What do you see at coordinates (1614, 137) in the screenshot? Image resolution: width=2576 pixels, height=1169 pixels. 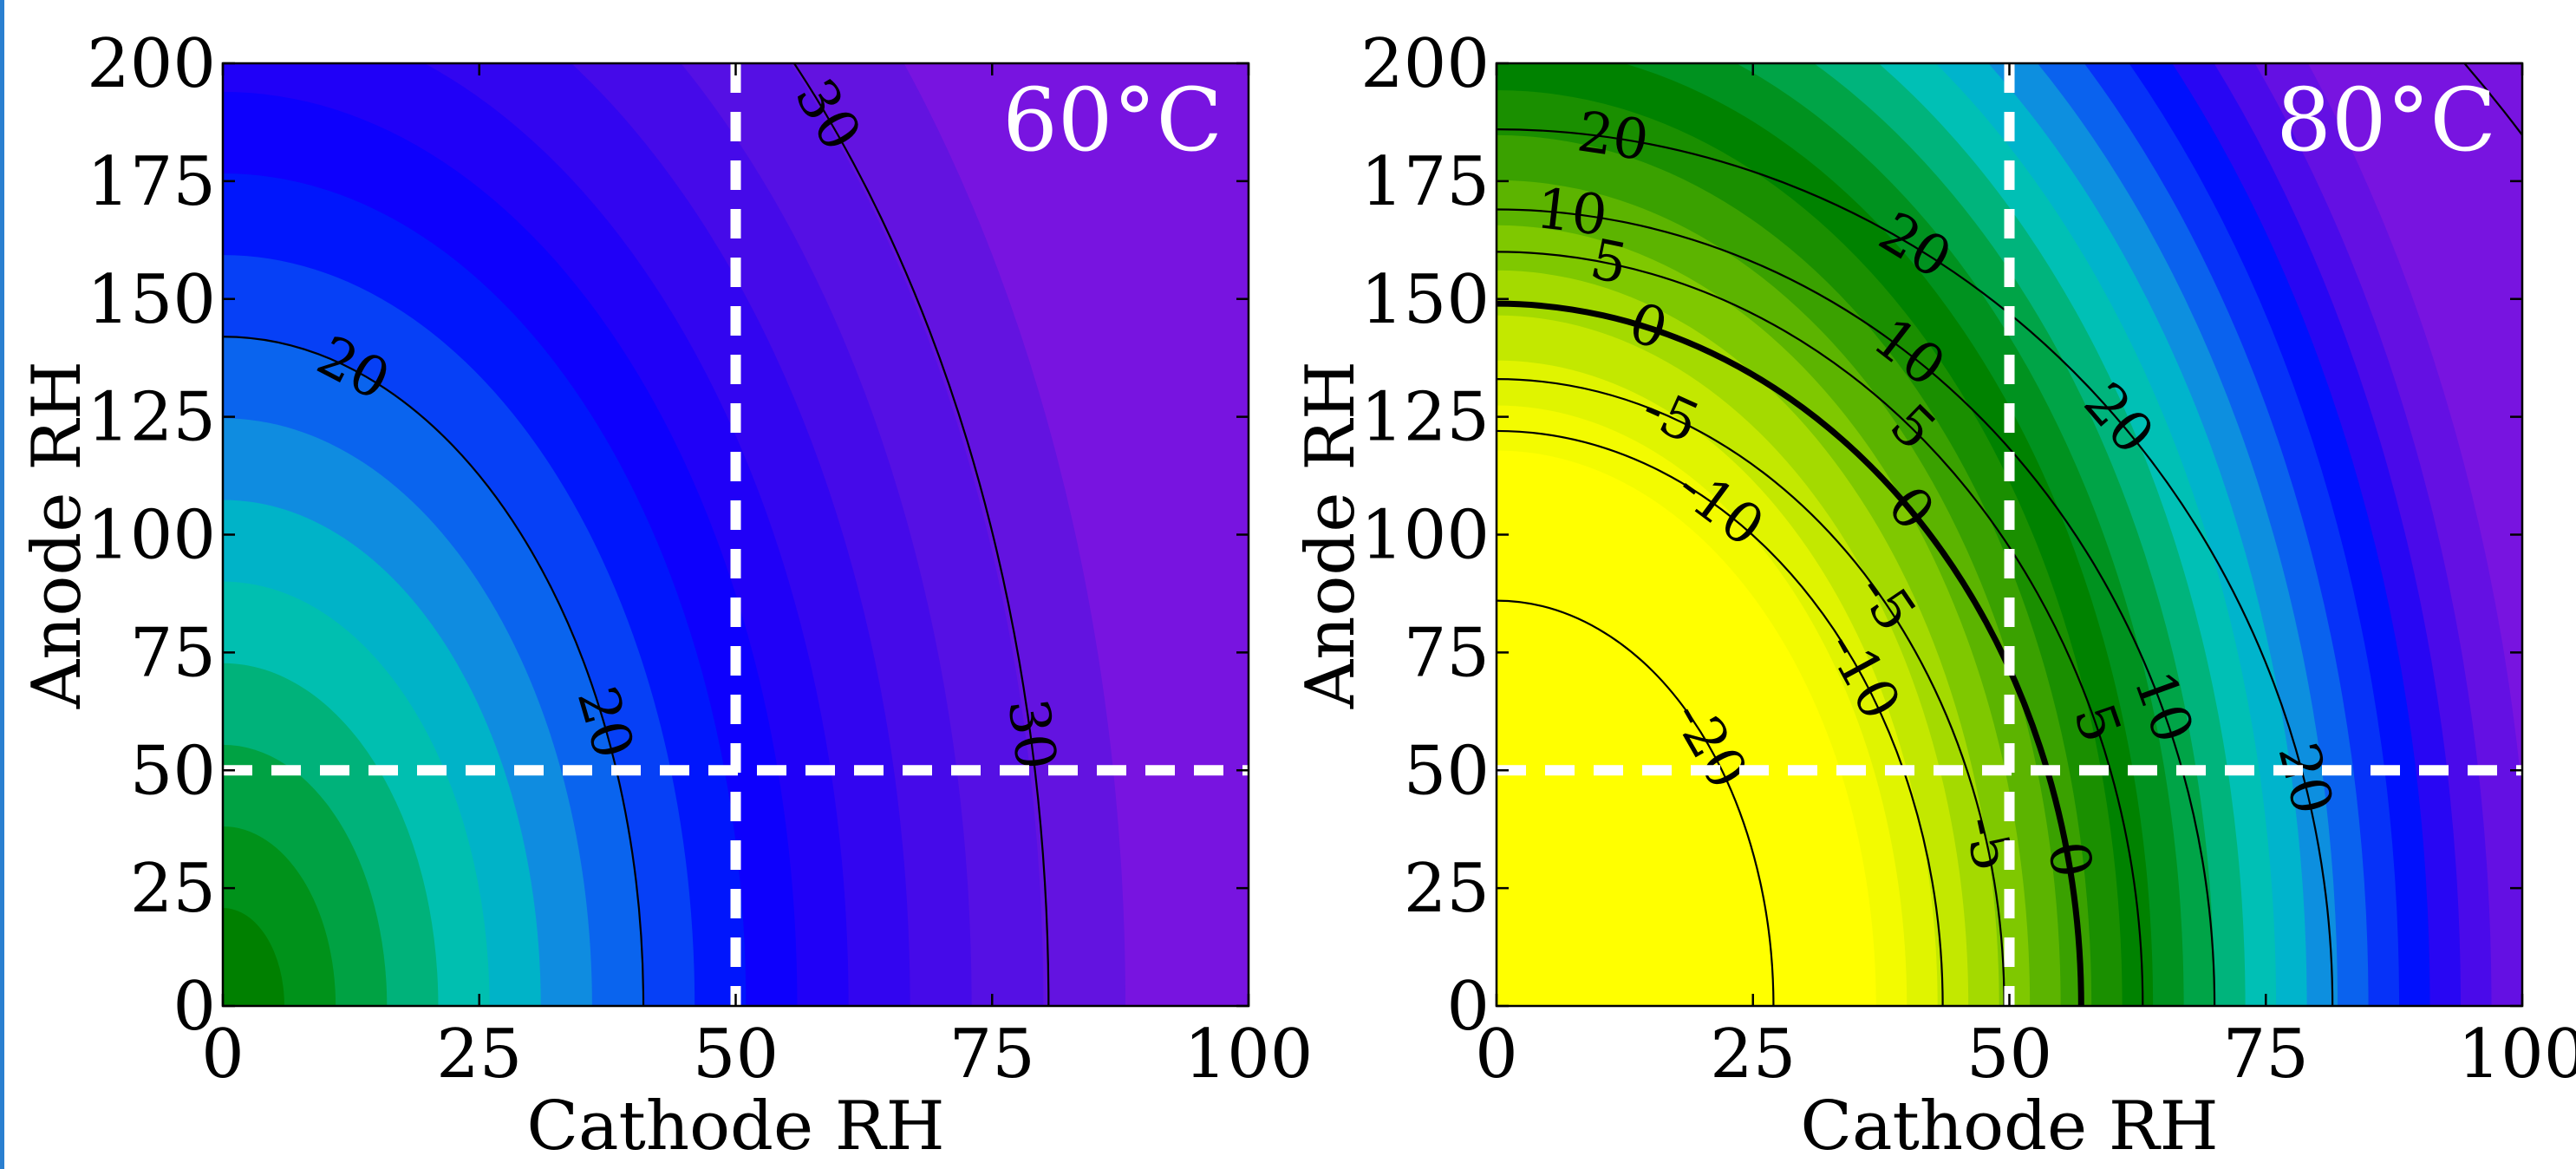 I see `contour-label: 20` at bounding box center [1614, 137].